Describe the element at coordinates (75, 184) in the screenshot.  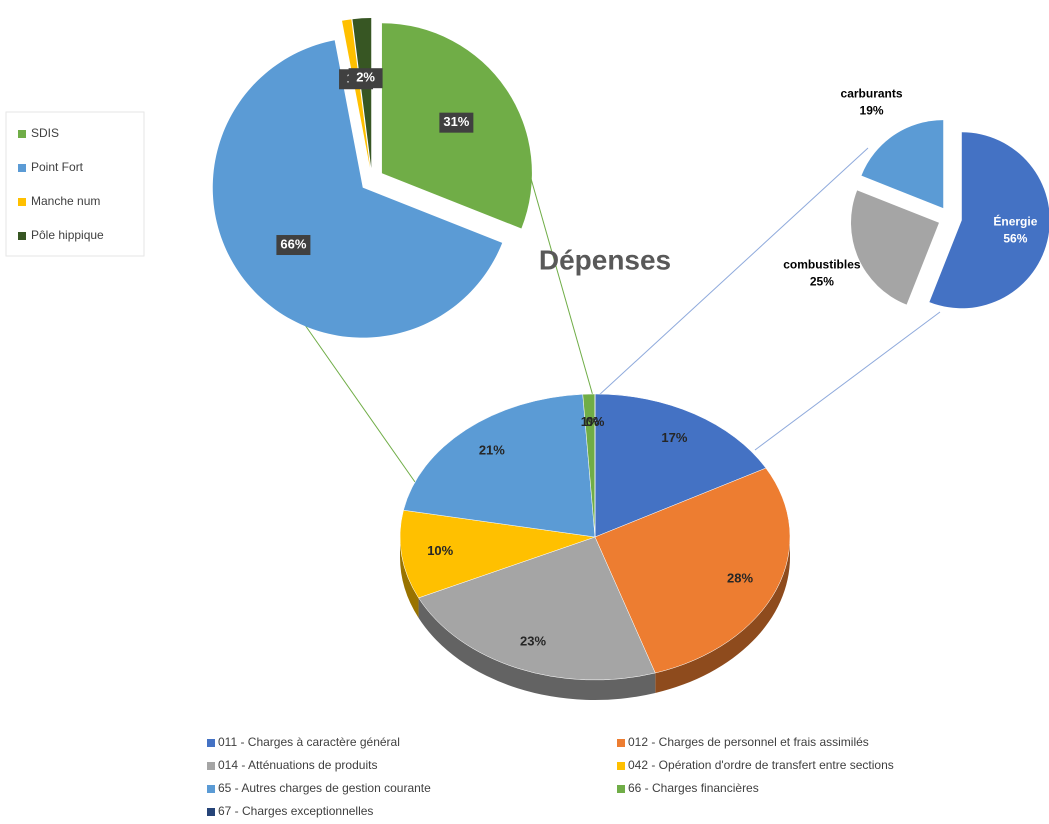
I see `legend-box` at that location.